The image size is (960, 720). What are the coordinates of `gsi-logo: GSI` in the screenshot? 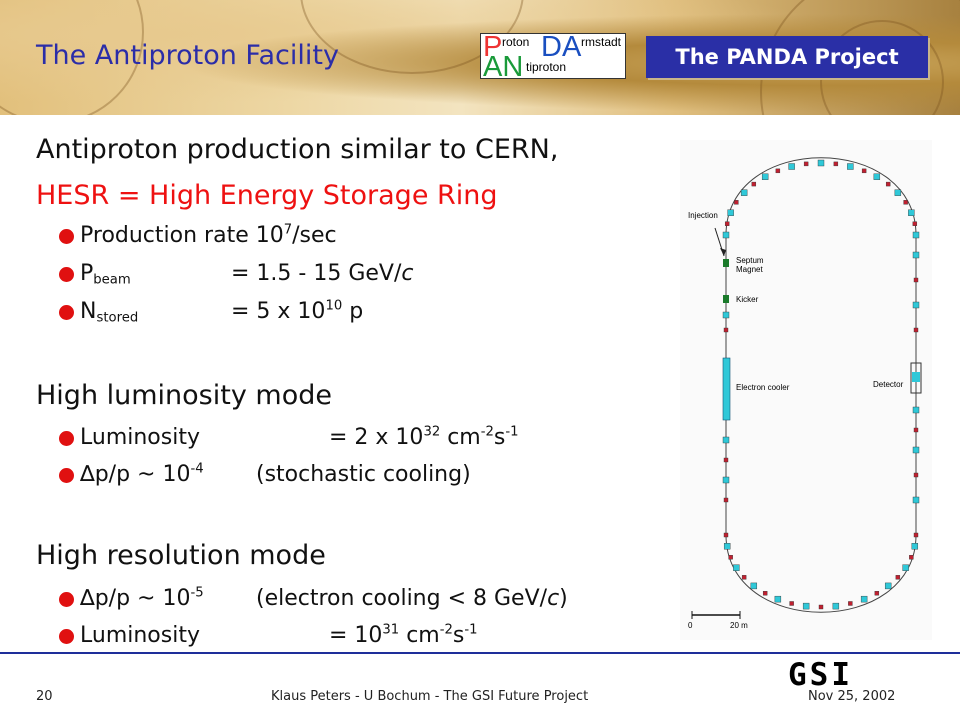 It's located at (820, 675).